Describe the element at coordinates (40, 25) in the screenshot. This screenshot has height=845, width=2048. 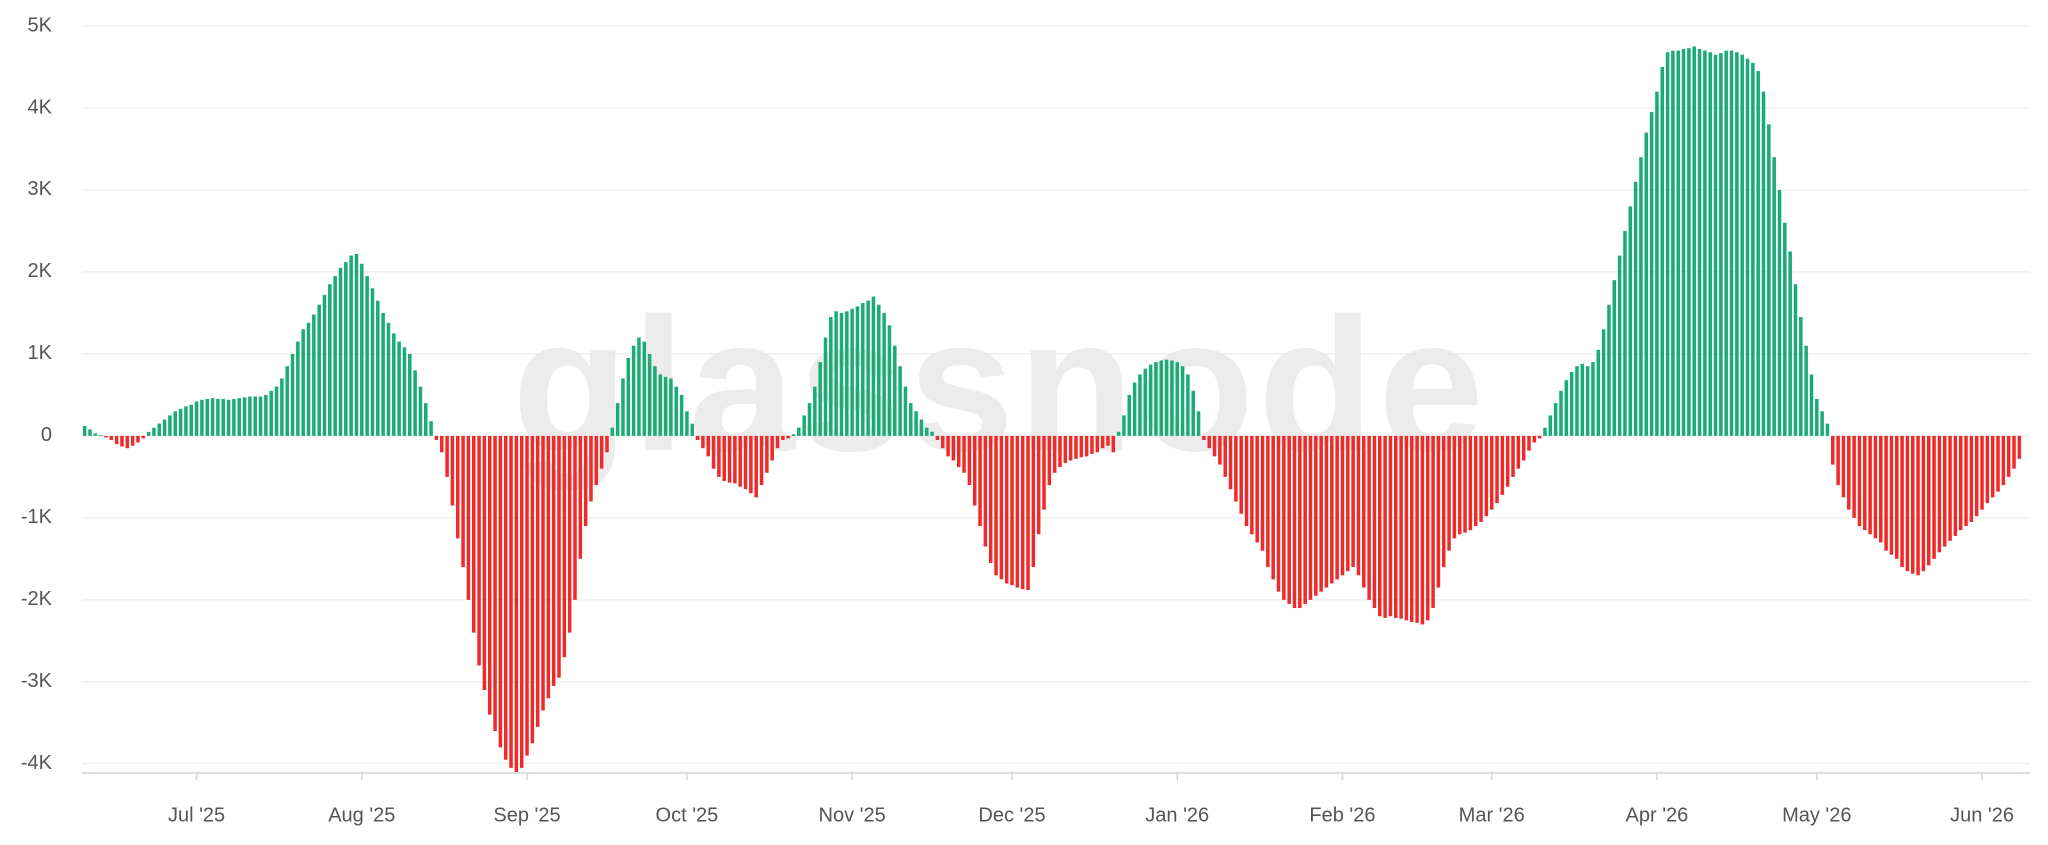
I see `y-tick-label: 5K` at that location.